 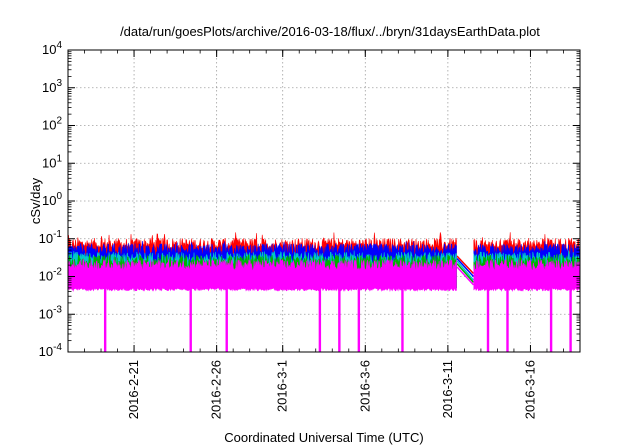 What do you see at coordinates (51, 312) in the screenshot?
I see `y-tick-label: 10⁻³` at bounding box center [51, 312].